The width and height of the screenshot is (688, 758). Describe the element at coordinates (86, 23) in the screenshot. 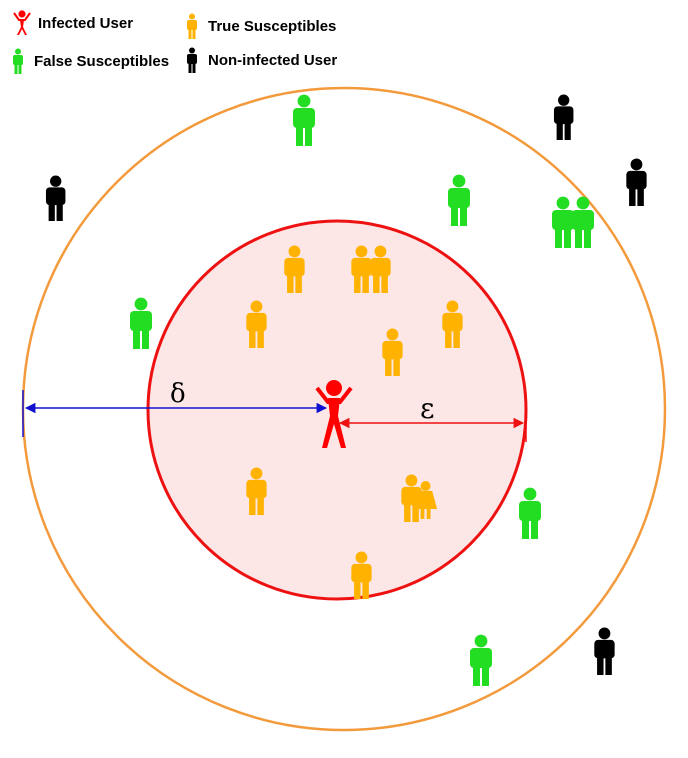

I see `legend-label-infected: Infected User` at that location.